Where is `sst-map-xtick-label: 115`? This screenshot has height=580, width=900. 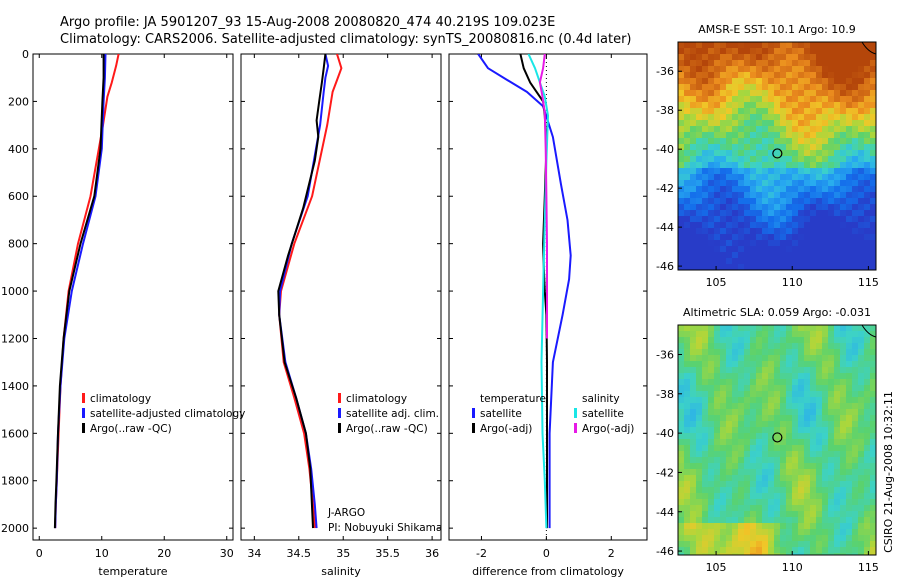
sst-map-xtick-label: 115 is located at coordinates (868, 282).